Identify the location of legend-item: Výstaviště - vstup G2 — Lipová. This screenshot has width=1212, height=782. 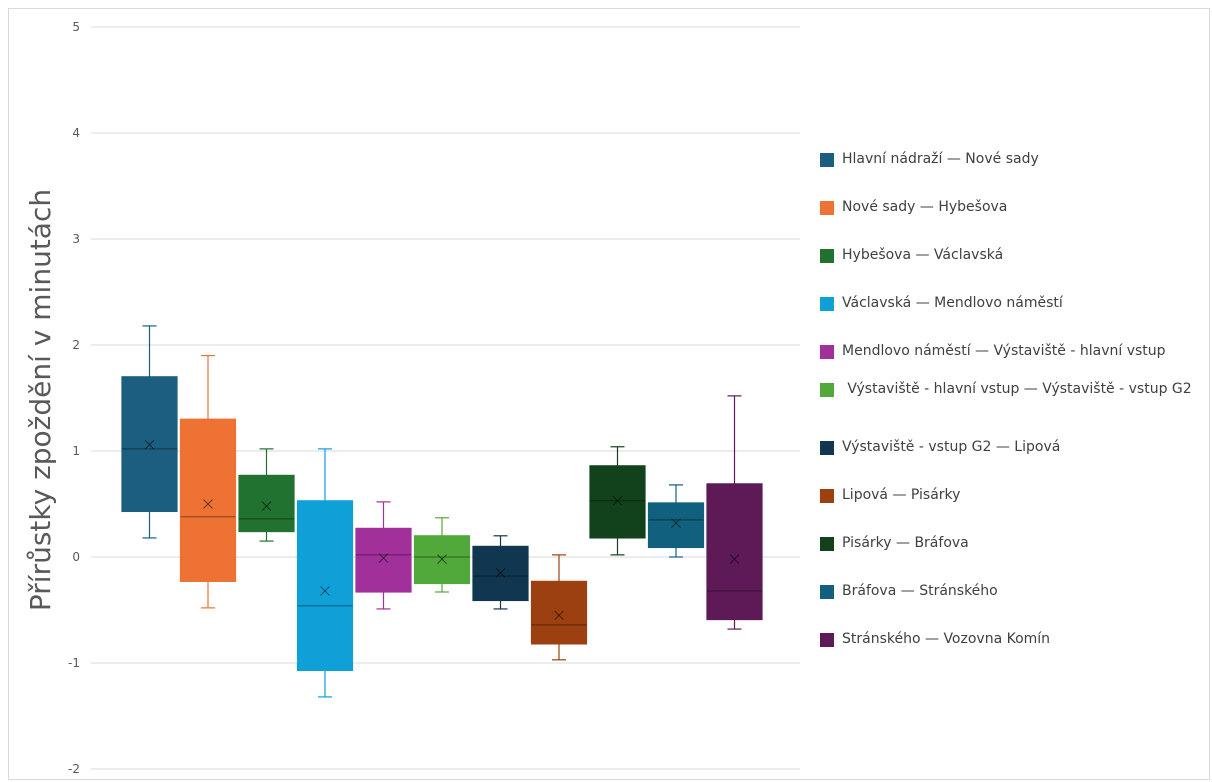
(1012, 447).